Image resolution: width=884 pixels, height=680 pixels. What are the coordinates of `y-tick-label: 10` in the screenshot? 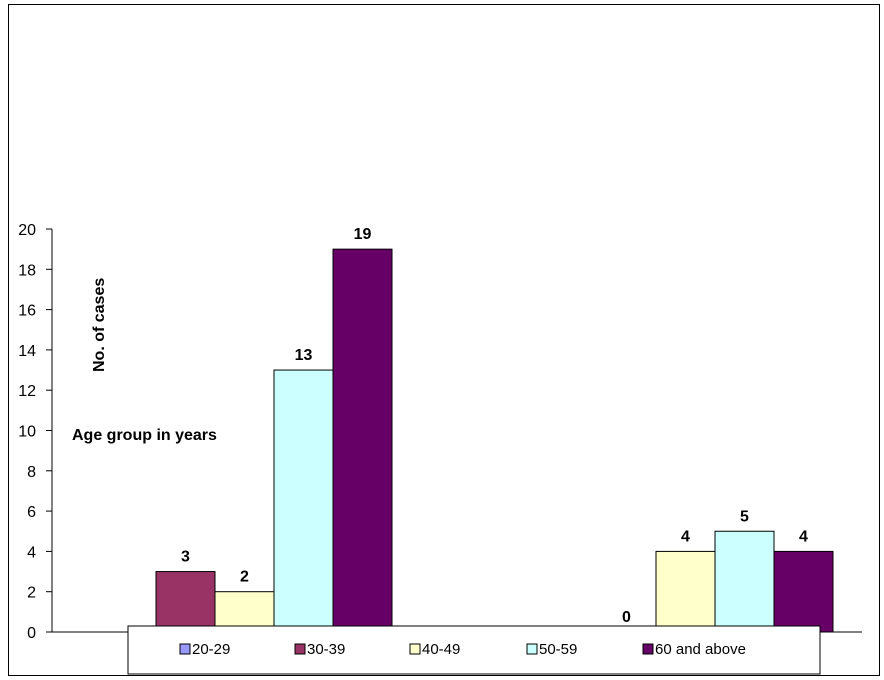 It's located at (27, 432).